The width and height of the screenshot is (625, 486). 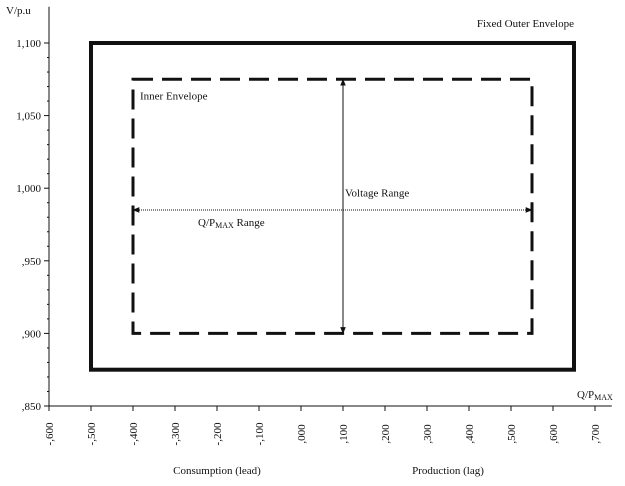 What do you see at coordinates (428, 434) in the screenshot?
I see `x-tick-label: ,300` at bounding box center [428, 434].